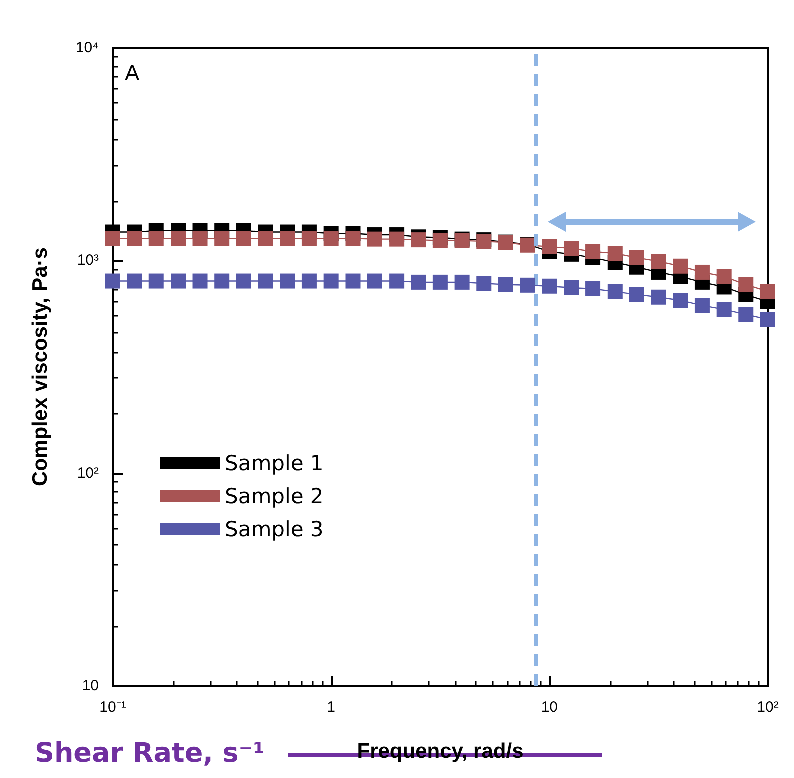  What do you see at coordinates (88, 473) in the screenshot?
I see `y-tick-label: 10²` at bounding box center [88, 473].